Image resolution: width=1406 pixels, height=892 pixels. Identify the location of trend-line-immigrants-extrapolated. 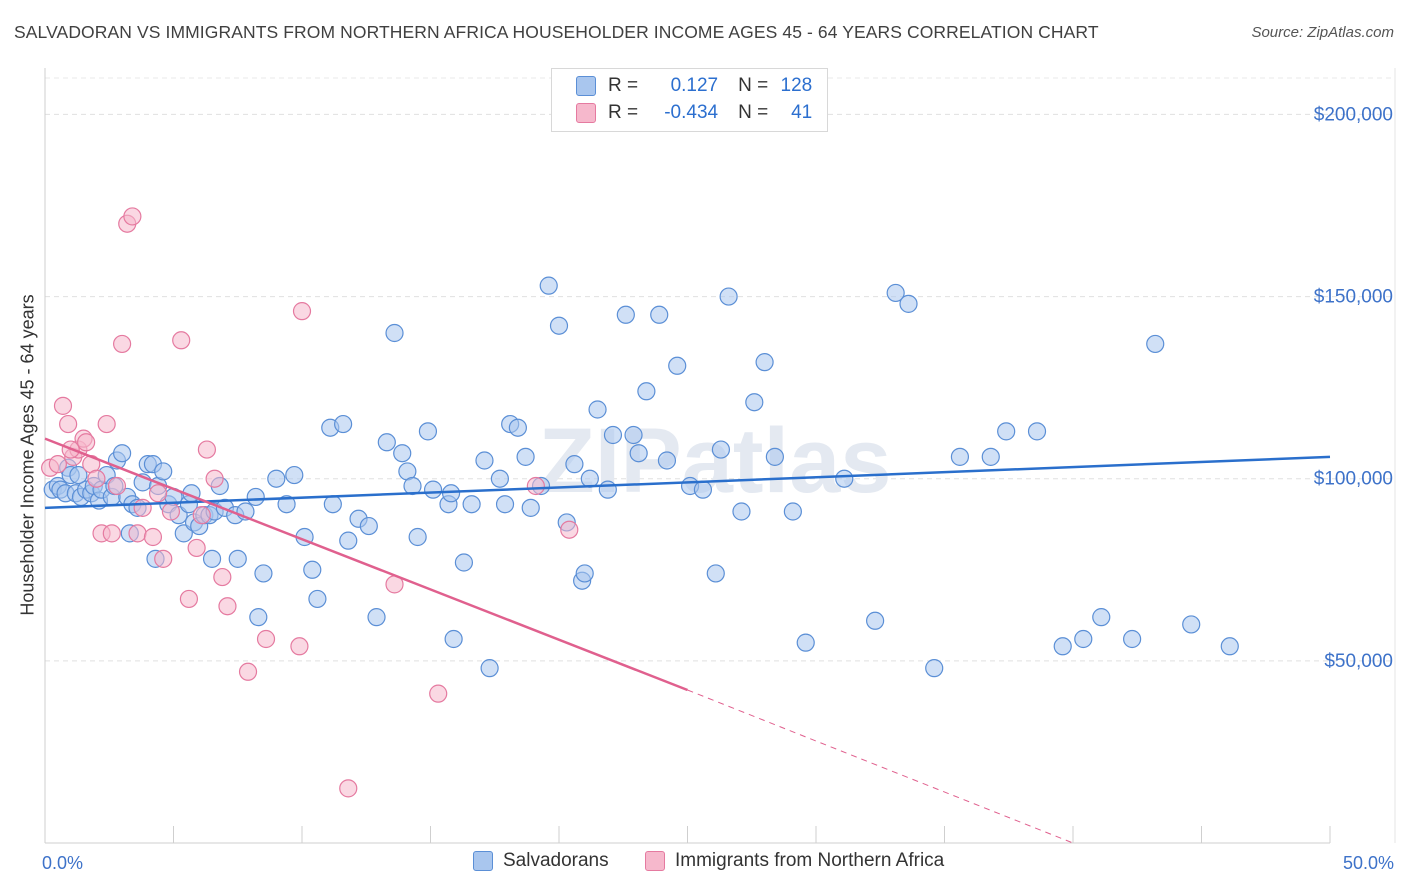
(880, 766).